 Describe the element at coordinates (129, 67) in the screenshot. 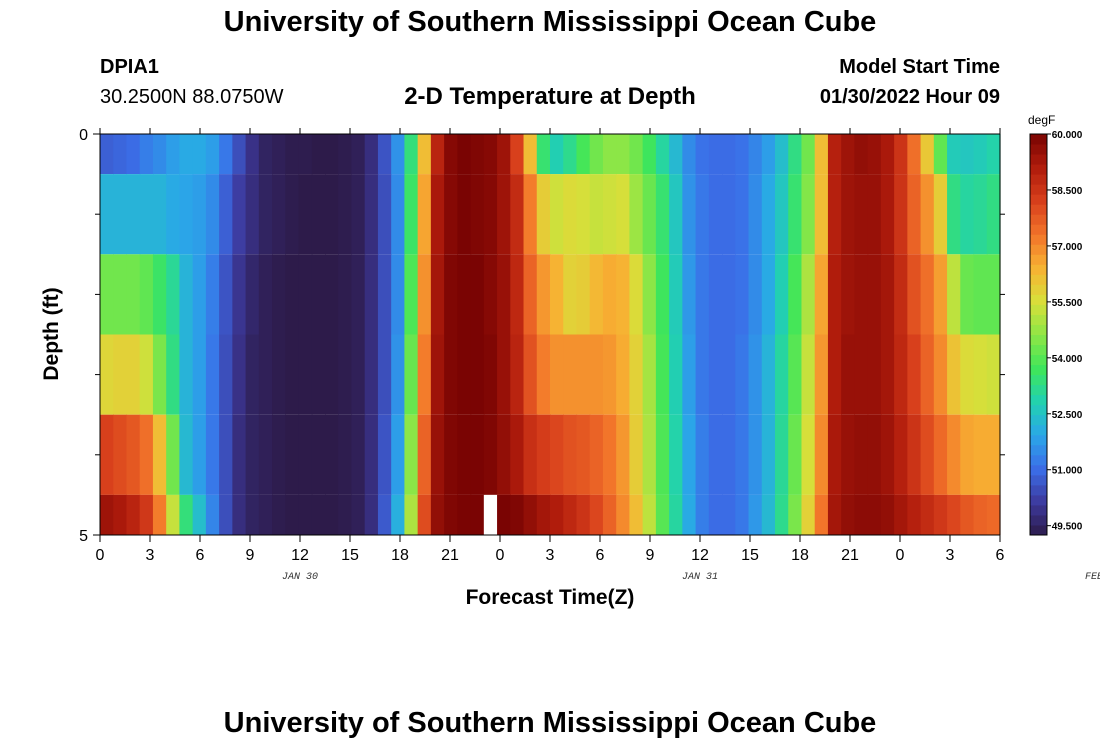

I see `station-id: DPIA1` at that location.